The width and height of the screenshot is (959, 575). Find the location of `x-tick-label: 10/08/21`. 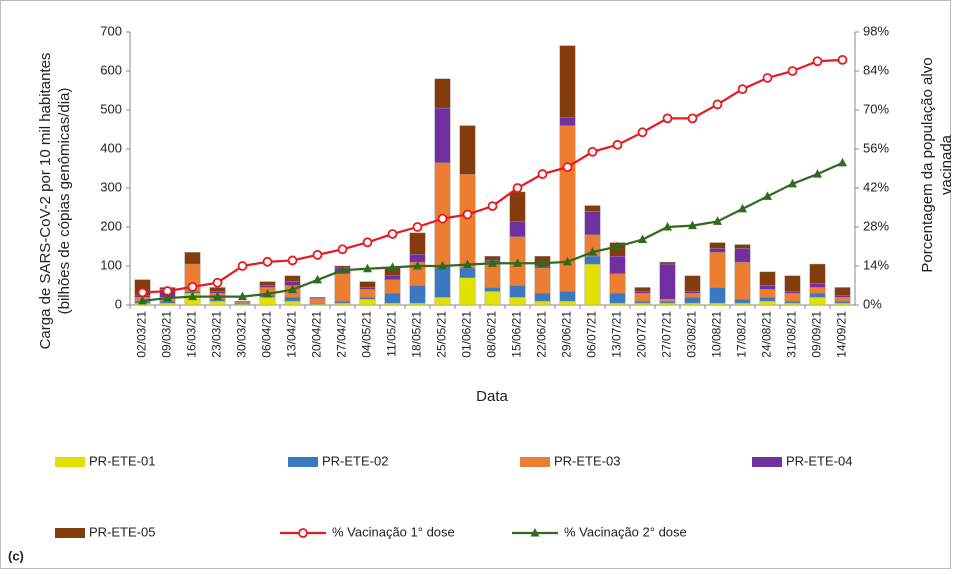

x-tick-label: 10/08/21 is located at coordinates (717, 334).